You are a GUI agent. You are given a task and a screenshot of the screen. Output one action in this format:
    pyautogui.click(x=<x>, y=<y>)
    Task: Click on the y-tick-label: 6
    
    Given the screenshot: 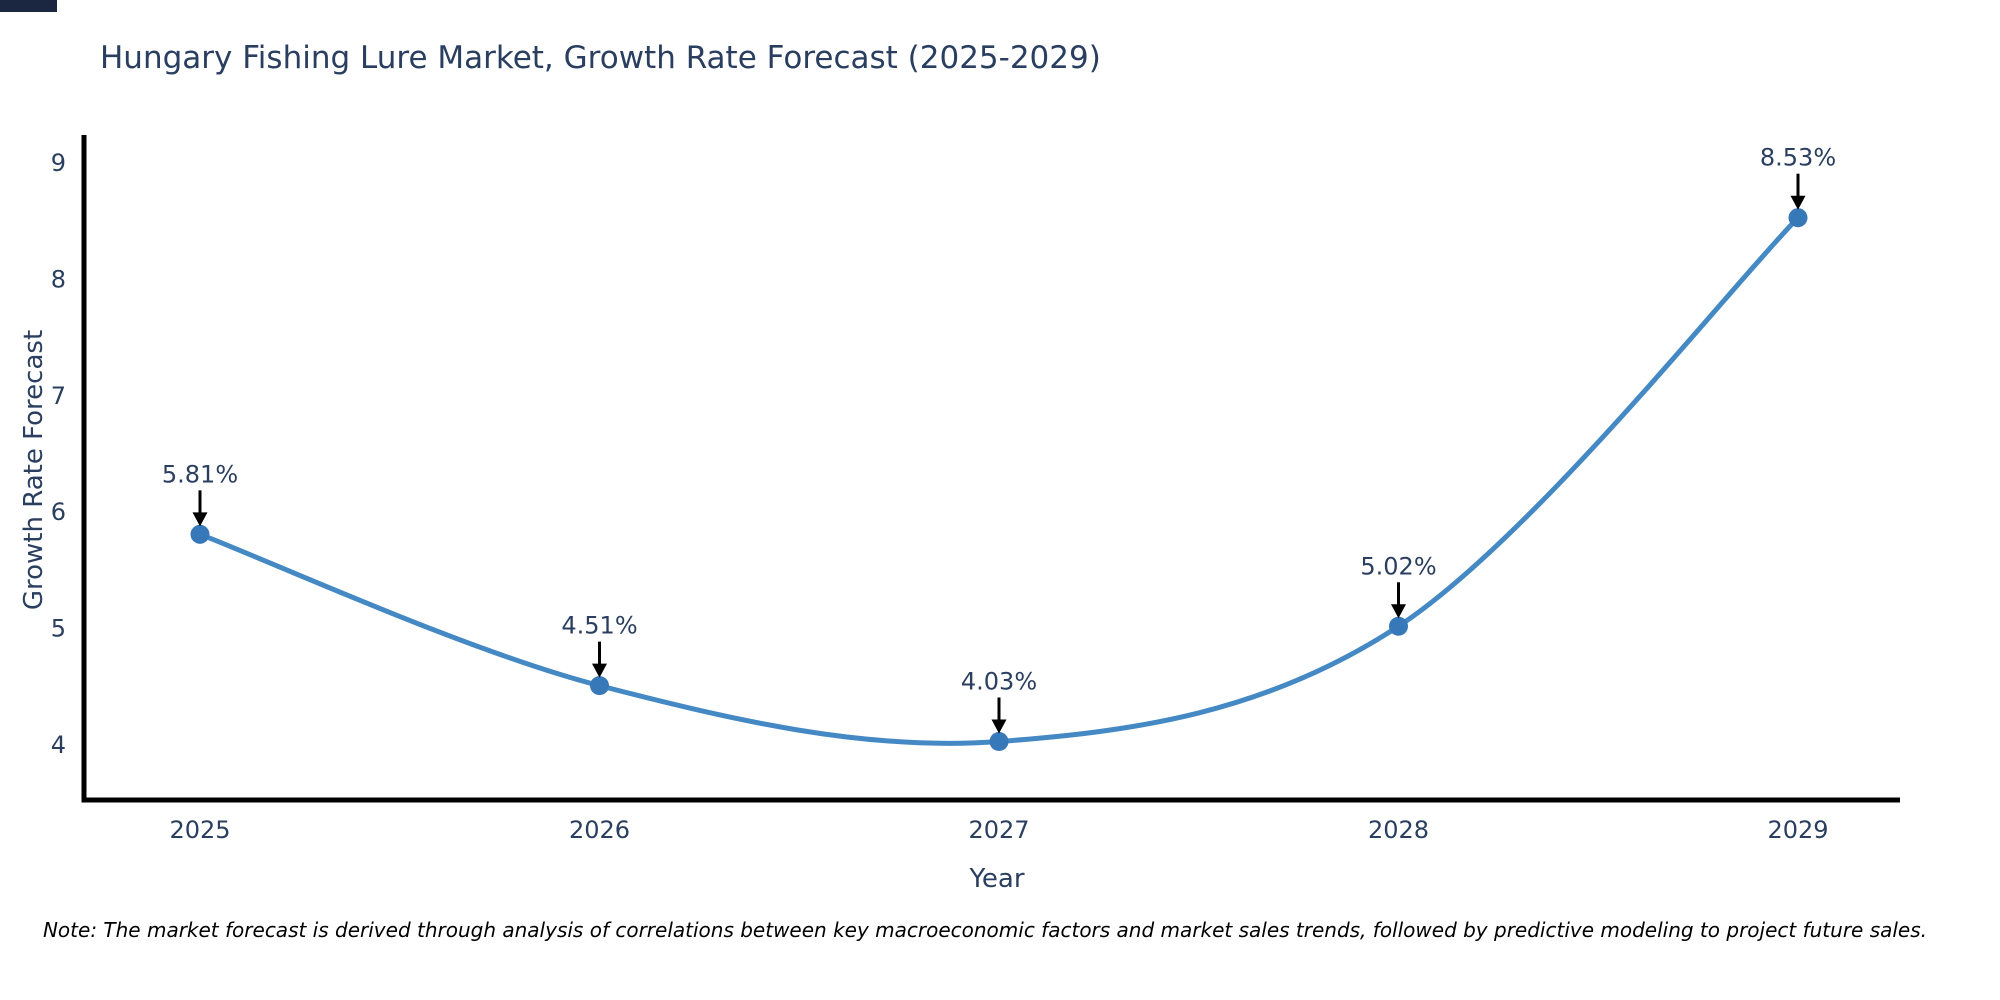 What is the action you would take?
    pyautogui.click(x=58, y=512)
    